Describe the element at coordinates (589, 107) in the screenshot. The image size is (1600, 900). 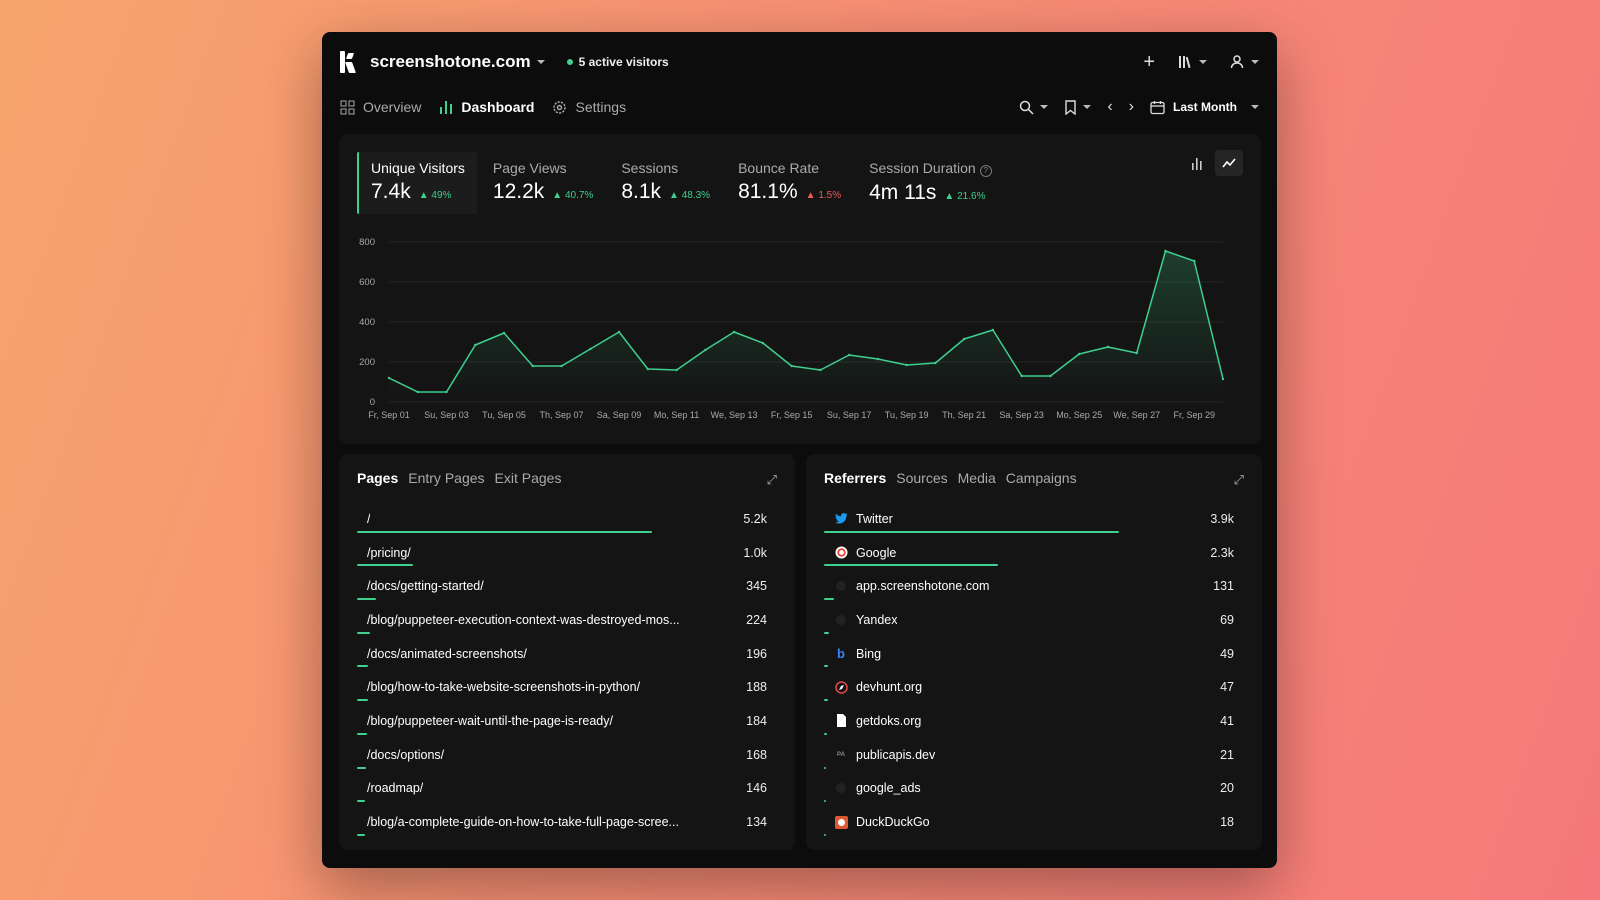
I see `tab-settings: Settings` at that location.